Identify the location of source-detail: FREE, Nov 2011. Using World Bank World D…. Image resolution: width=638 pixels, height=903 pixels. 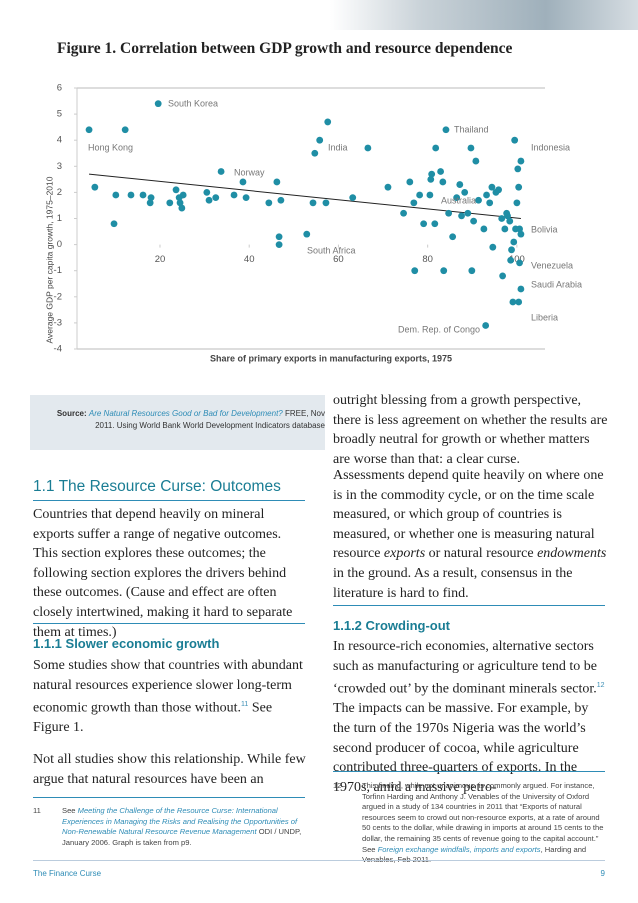
(210, 419).